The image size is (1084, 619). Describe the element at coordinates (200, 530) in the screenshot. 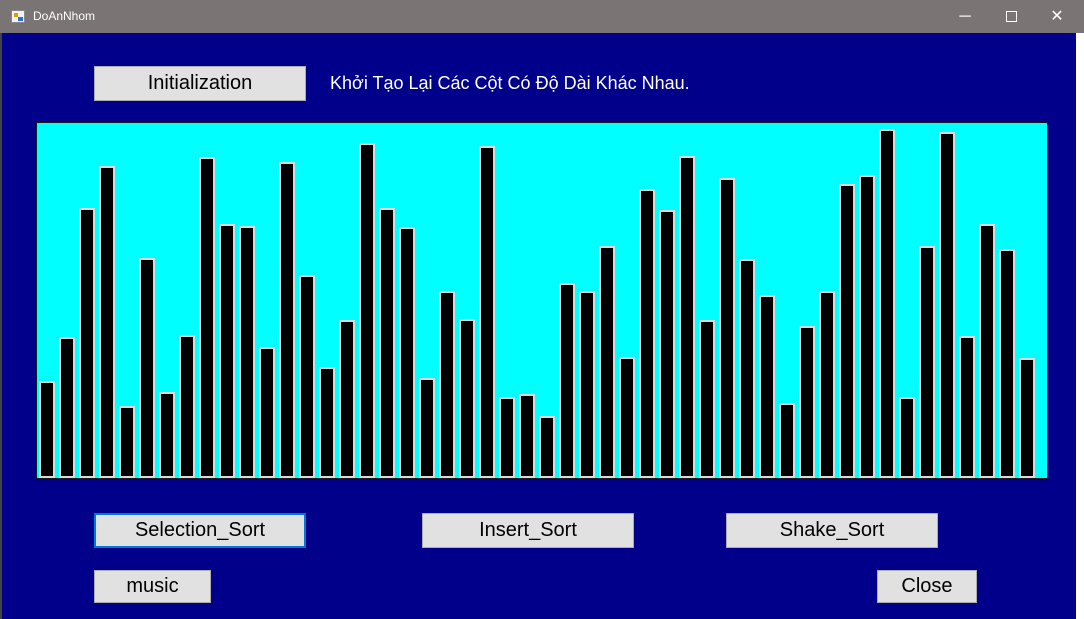

I see `selection-sort-button: Selection_Sort` at that location.